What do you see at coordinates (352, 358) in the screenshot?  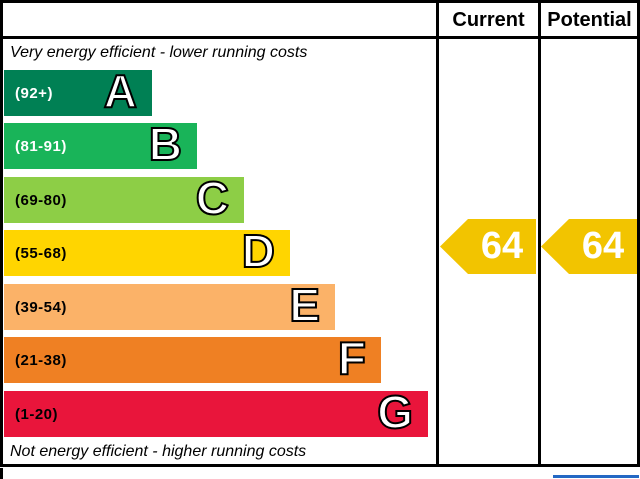 I see `band-letter: F` at bounding box center [352, 358].